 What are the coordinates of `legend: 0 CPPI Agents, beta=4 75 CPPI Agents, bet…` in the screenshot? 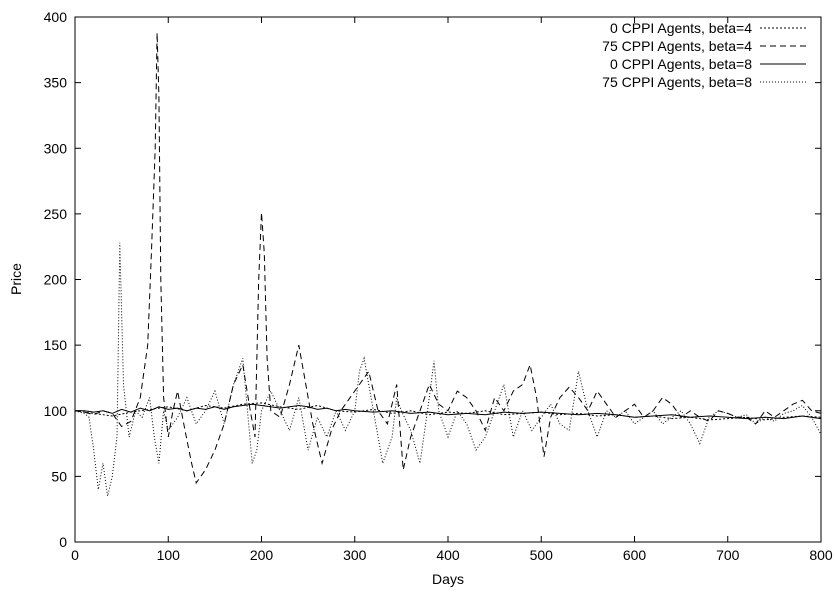 It's located at (704, 55).